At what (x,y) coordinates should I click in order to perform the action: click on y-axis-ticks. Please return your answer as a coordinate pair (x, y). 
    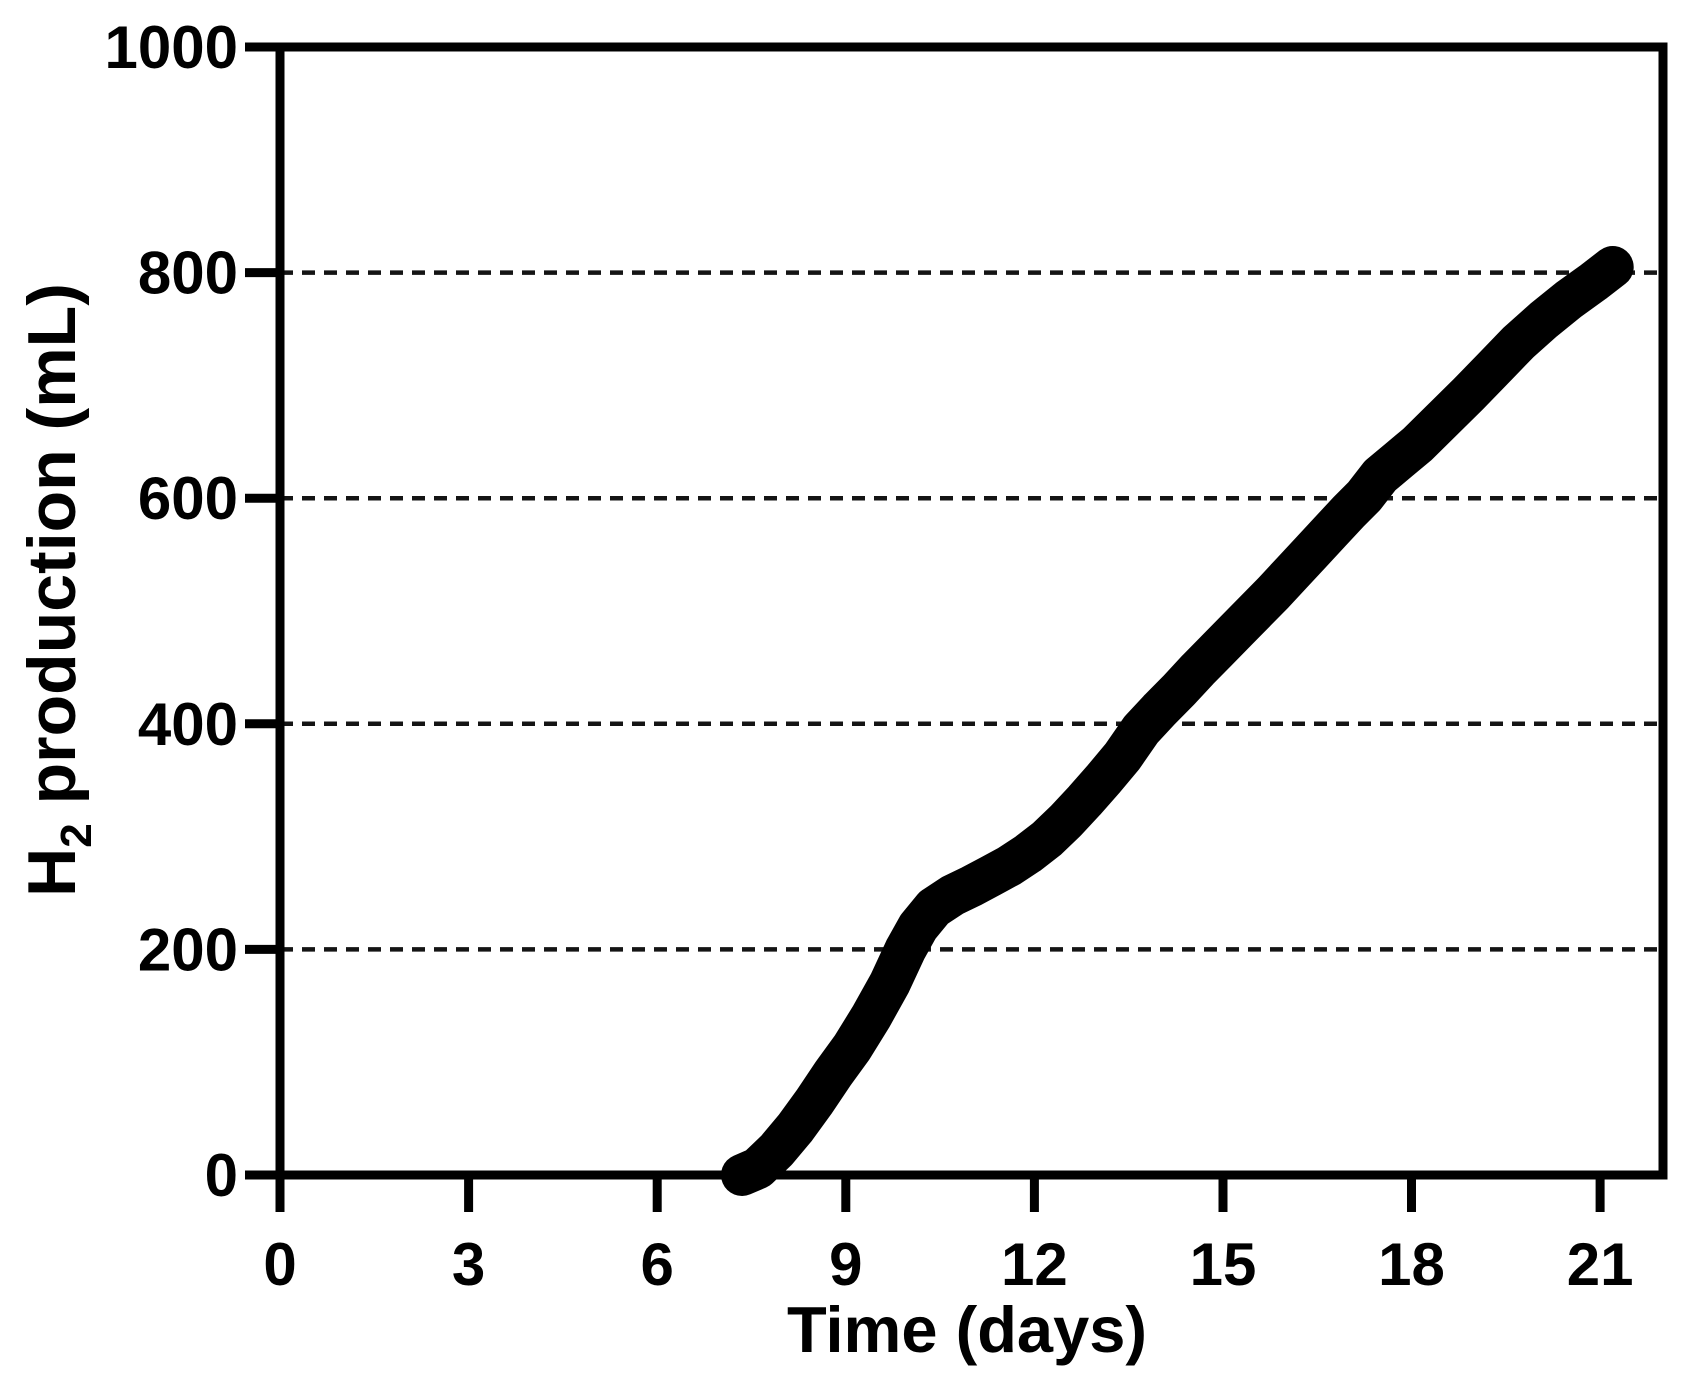
    Looking at the image, I should click on (262, 611).